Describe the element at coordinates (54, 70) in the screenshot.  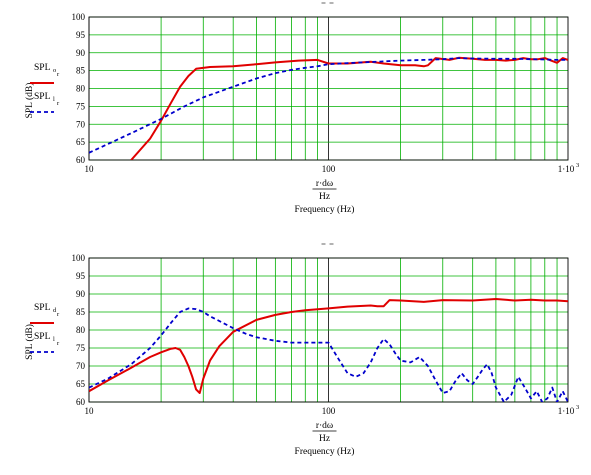
I see `legend-subscript: o` at that location.